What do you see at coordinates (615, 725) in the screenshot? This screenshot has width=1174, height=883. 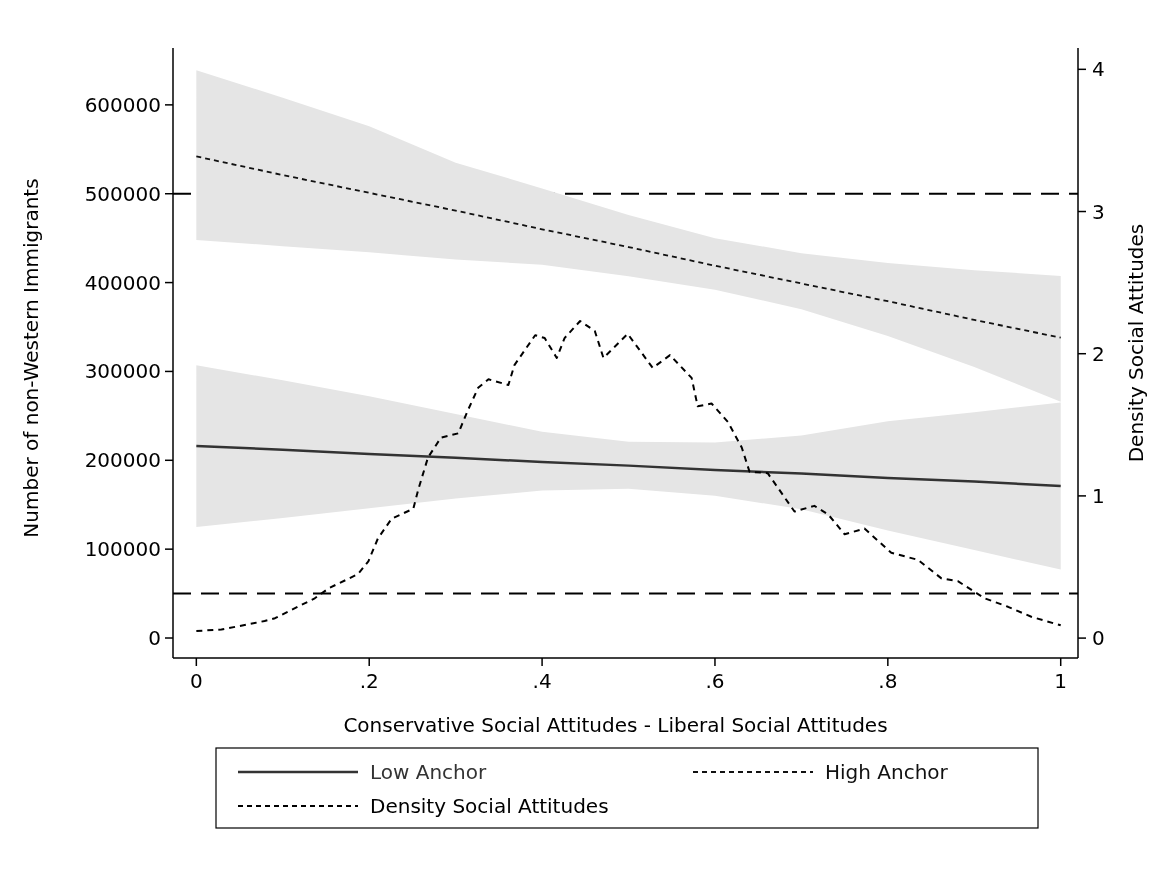 I see `x-axis-title: Conservative Social Attitudes - Liberal Social Attitudes` at bounding box center [615, 725].